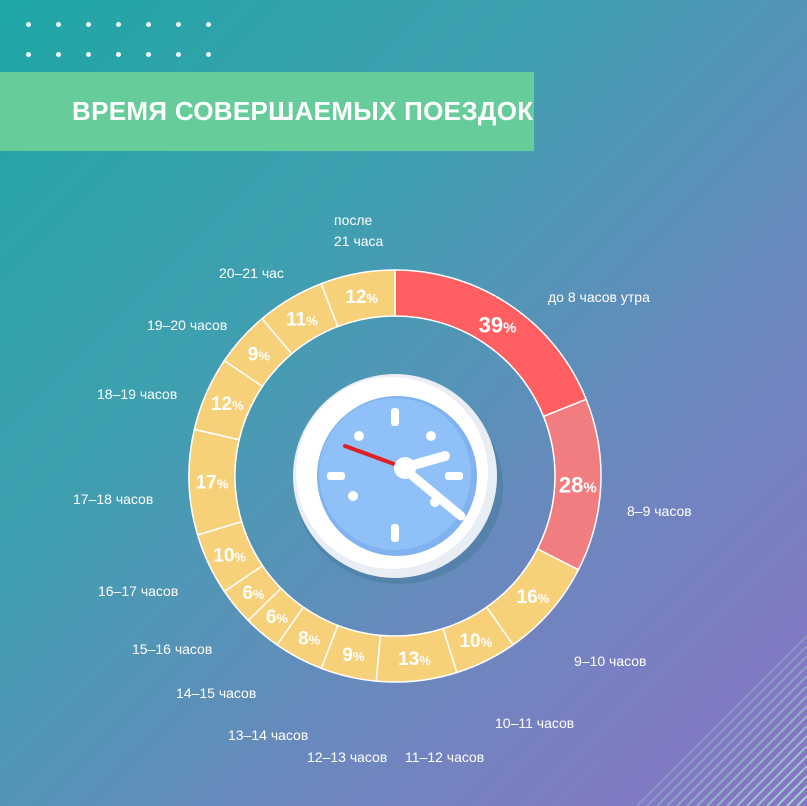  What do you see at coordinates (599, 297) in the screenshot?
I see `slice-category-label: до 8 часов утра` at bounding box center [599, 297].